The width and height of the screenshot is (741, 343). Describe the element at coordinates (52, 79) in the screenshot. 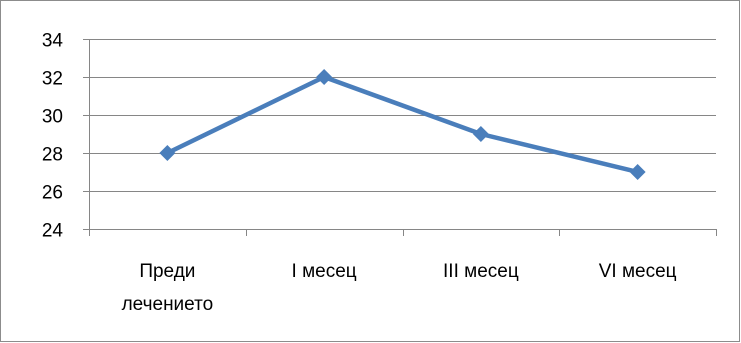

I see `y-tick-label: 32` at that location.